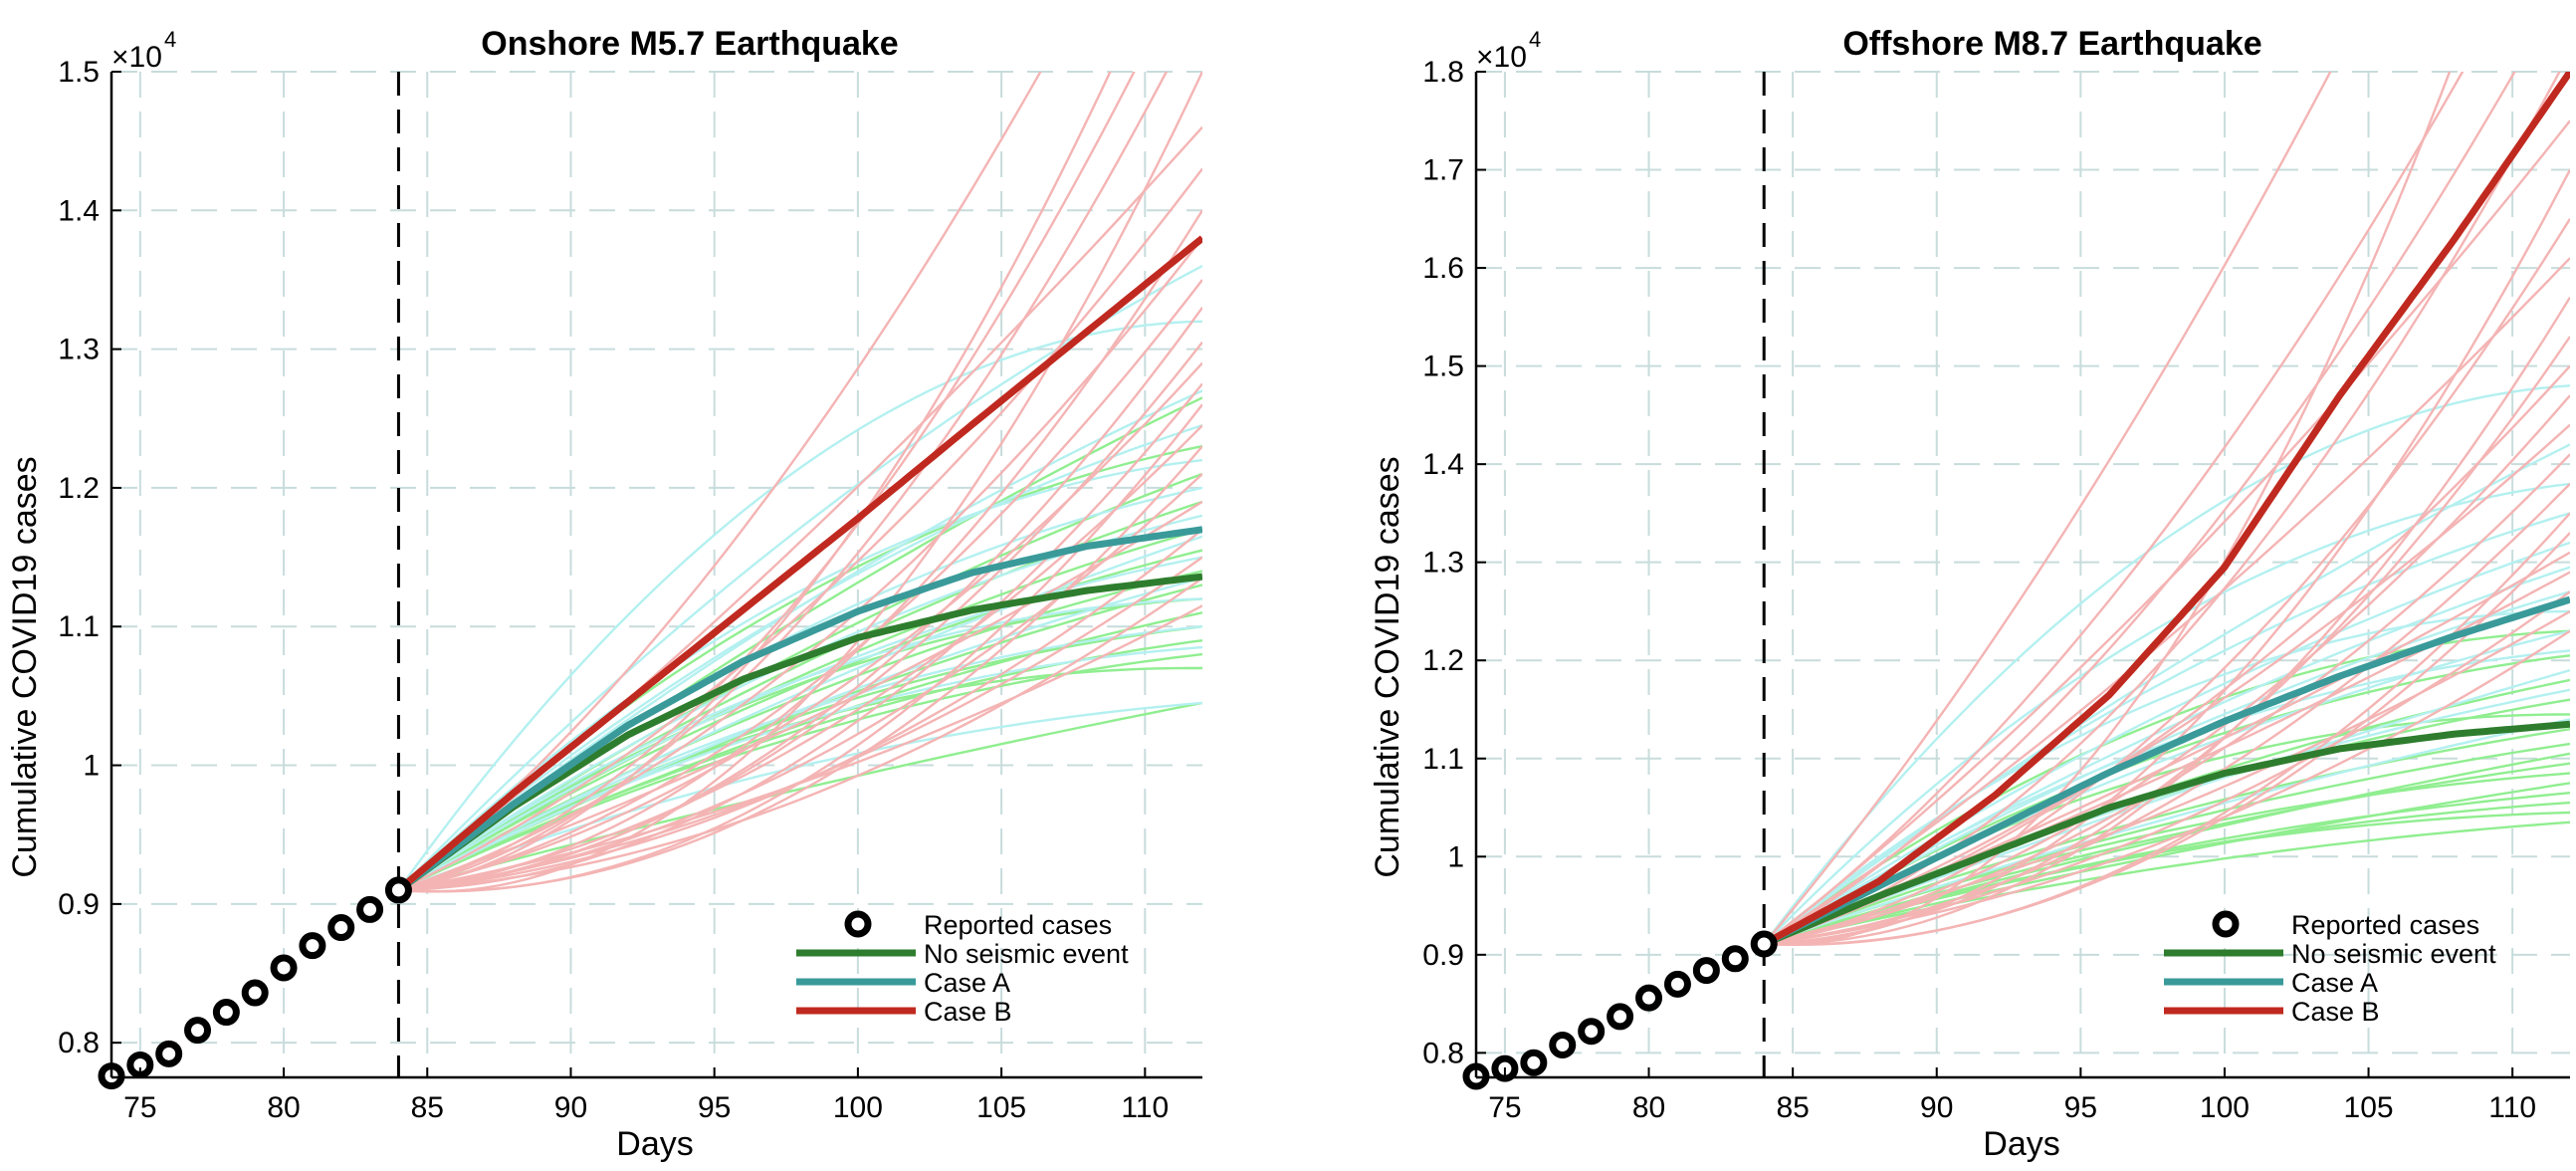  What do you see at coordinates (2051, 44) in the screenshot?
I see `chart-title: Offshore M8.7 Earthquake` at bounding box center [2051, 44].